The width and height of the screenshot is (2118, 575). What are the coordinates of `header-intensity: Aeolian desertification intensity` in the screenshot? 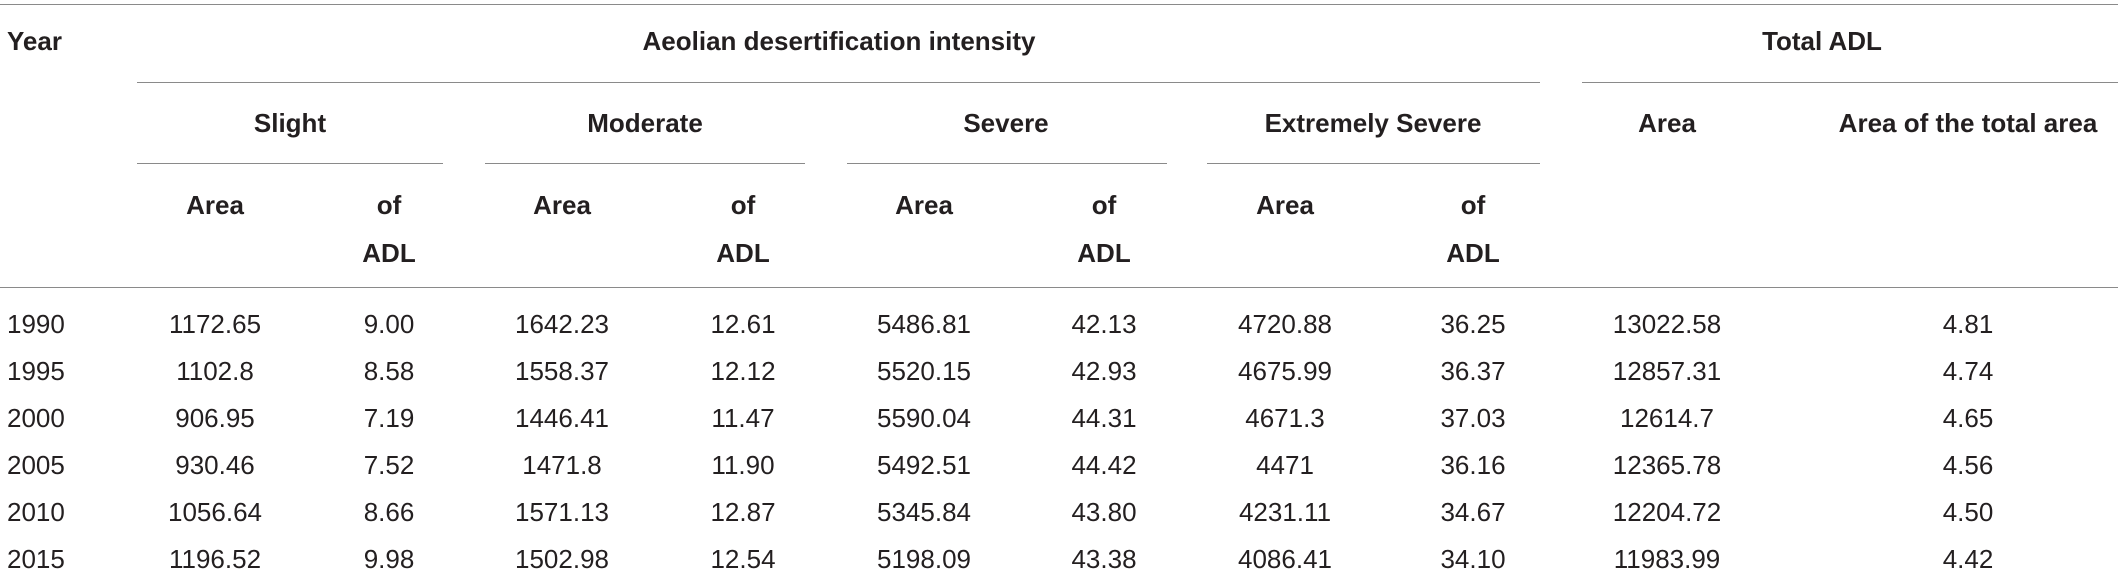 It's located at (839, 41).